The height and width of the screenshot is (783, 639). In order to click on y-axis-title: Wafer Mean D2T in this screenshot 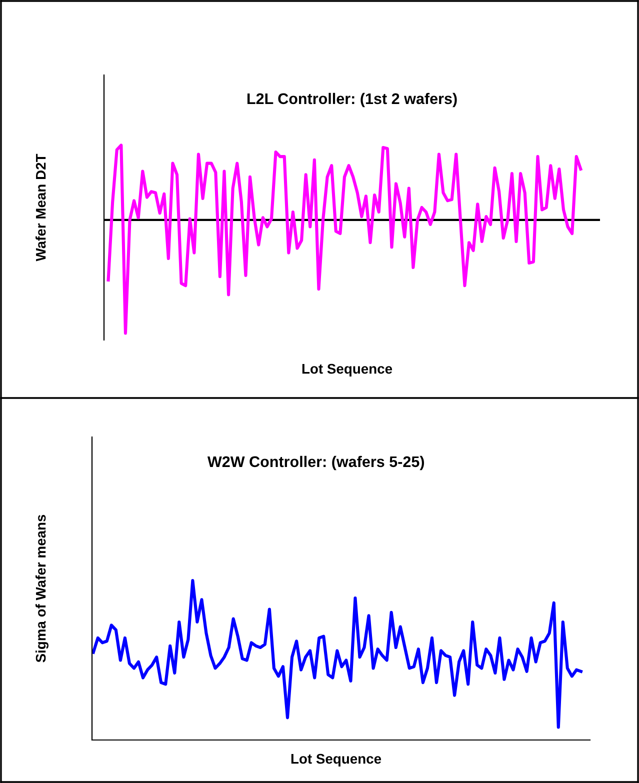, I will do `click(41, 208)`.